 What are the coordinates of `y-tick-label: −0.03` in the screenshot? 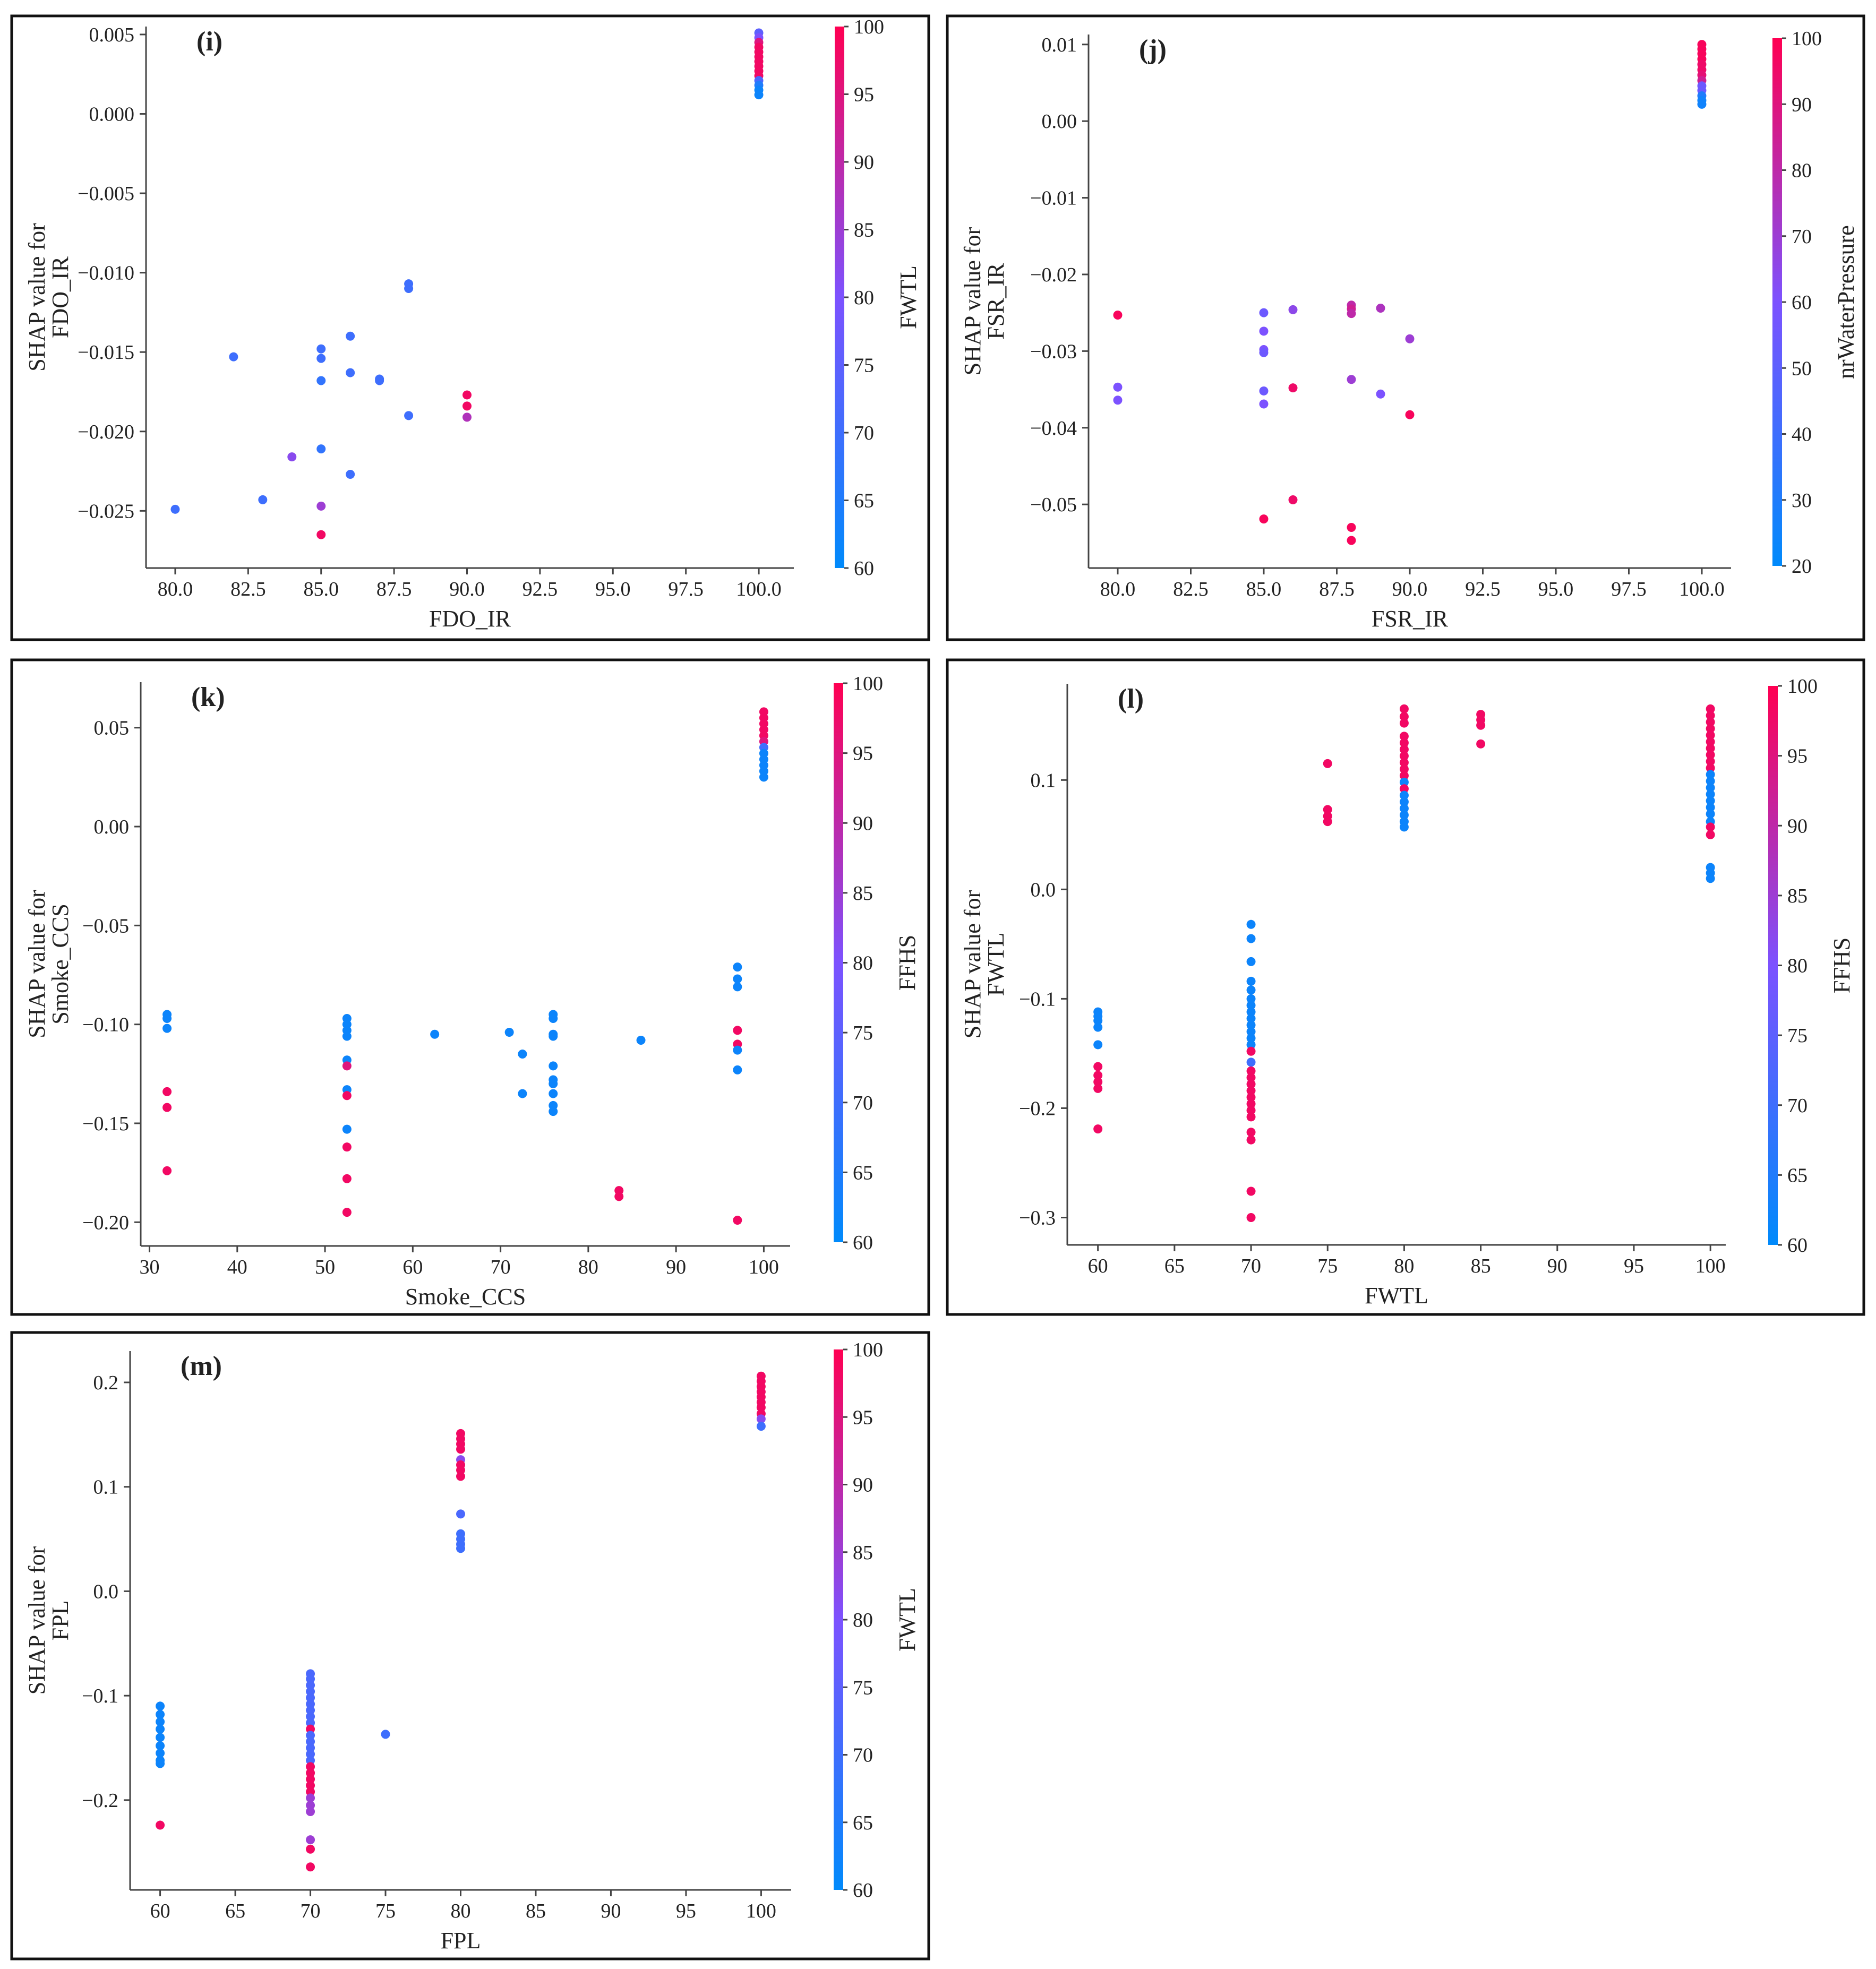 It's located at (1053, 351).